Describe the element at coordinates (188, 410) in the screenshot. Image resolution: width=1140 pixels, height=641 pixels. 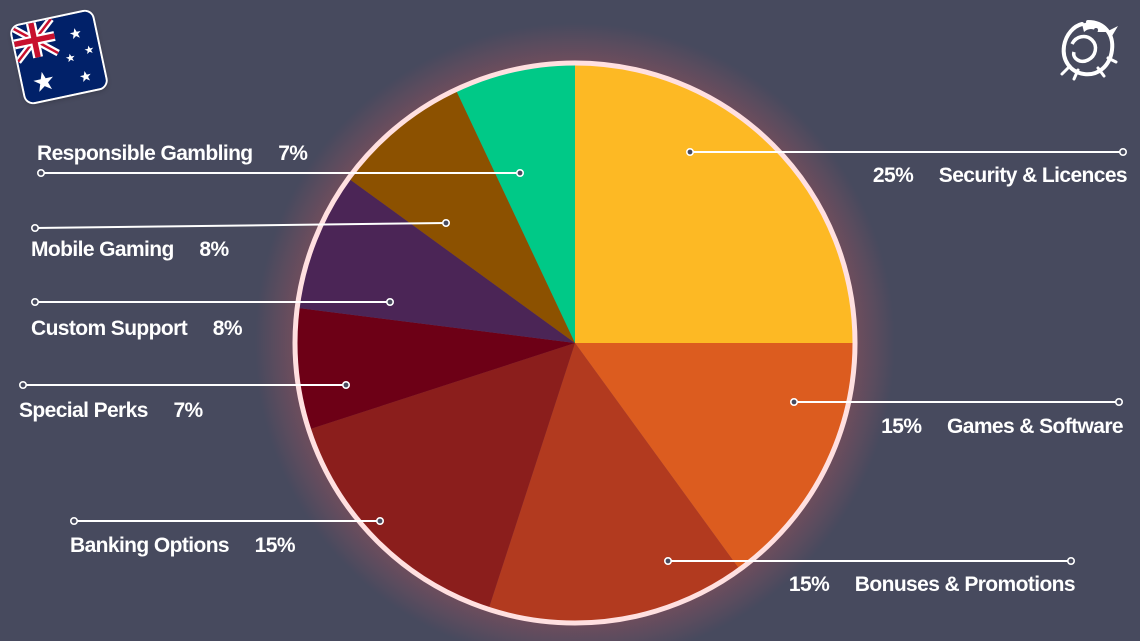
I see `slice-percent-4: 7%` at that location.